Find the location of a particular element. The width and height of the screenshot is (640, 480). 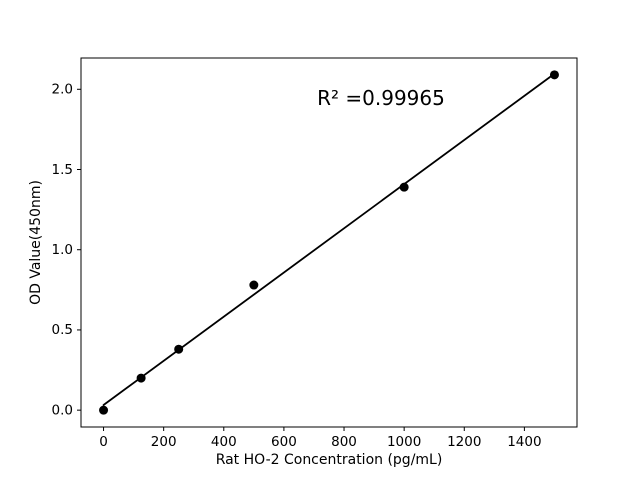

y-axis-ticks: 0.0 0.5 1.0 1.5 2.0 is located at coordinates (66, 250).